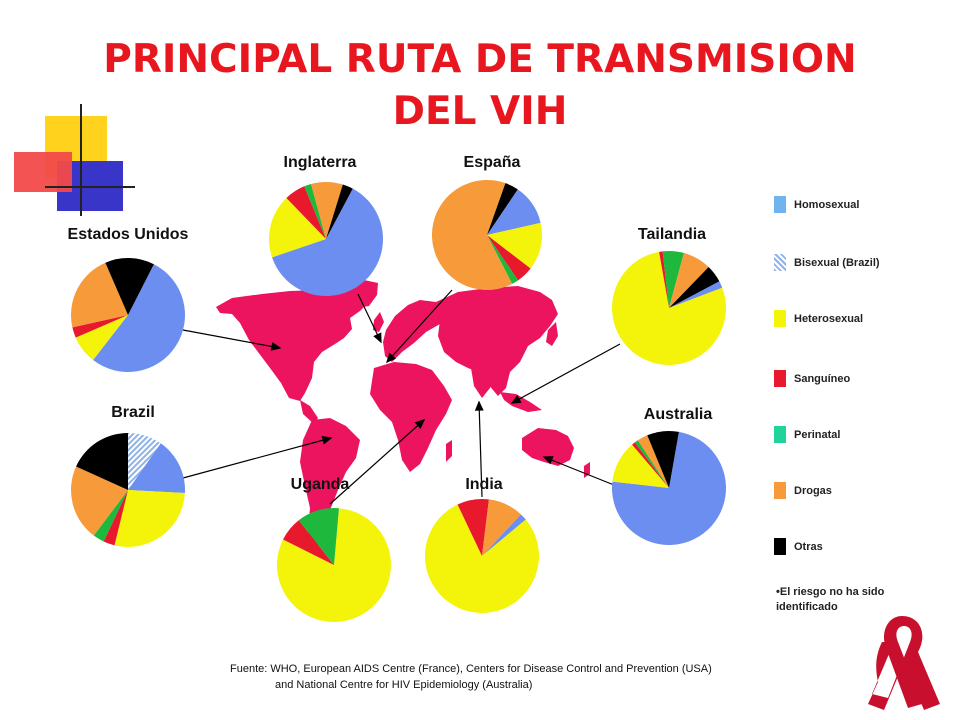 Image resolution: width=960 pixels, height=720 pixels. I want to click on slice-tailandia-heterosexual, so click(669, 308).